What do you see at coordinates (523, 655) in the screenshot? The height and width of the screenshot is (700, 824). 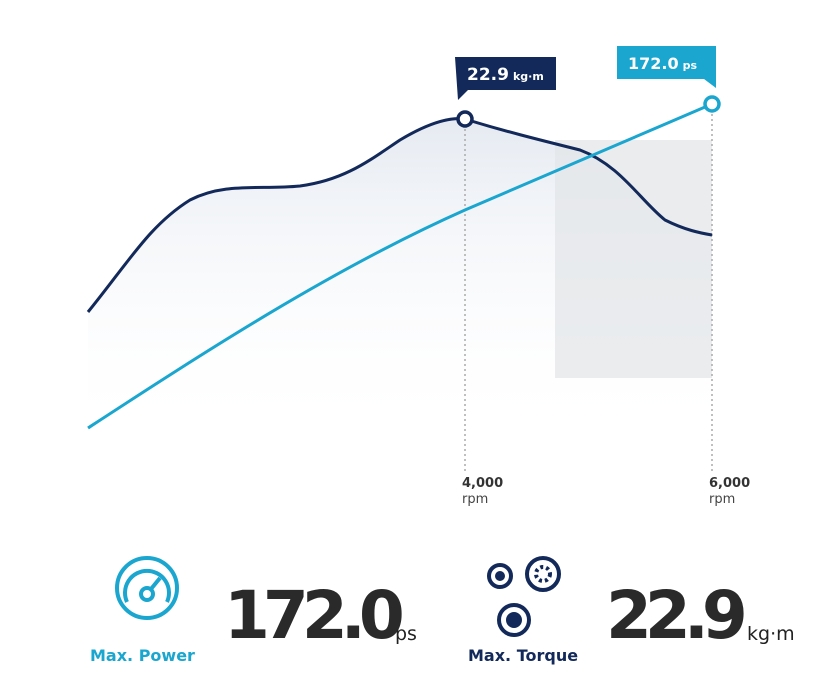 I see `spec-label: Max. Torque` at bounding box center [523, 655].